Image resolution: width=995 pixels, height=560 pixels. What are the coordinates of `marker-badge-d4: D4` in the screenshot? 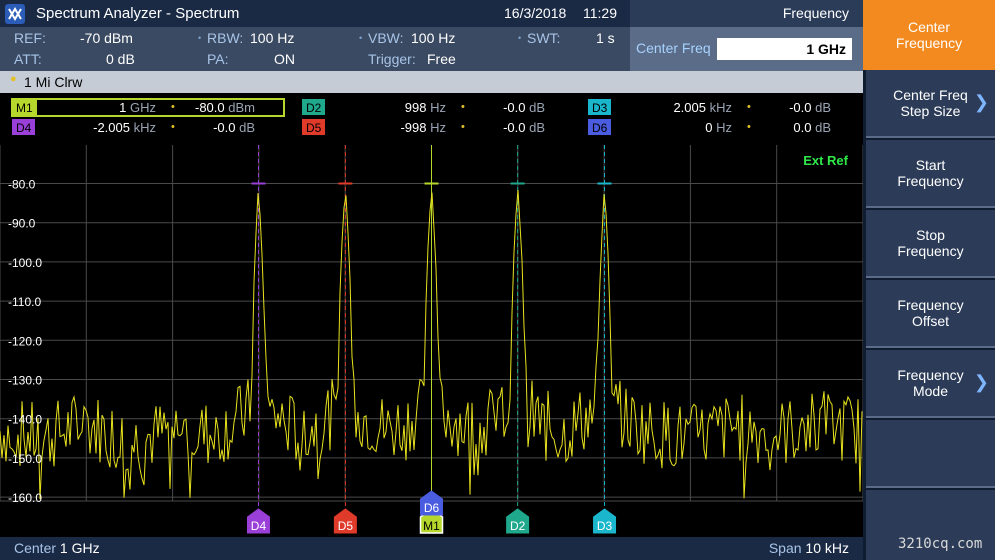 It's located at (24, 127).